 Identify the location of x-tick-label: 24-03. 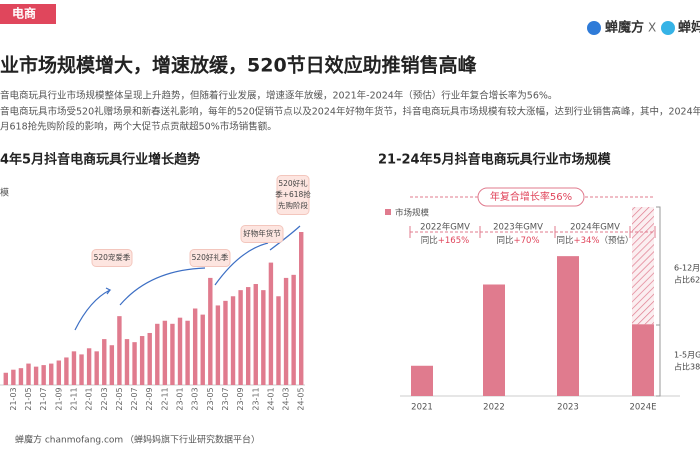
(286, 398).